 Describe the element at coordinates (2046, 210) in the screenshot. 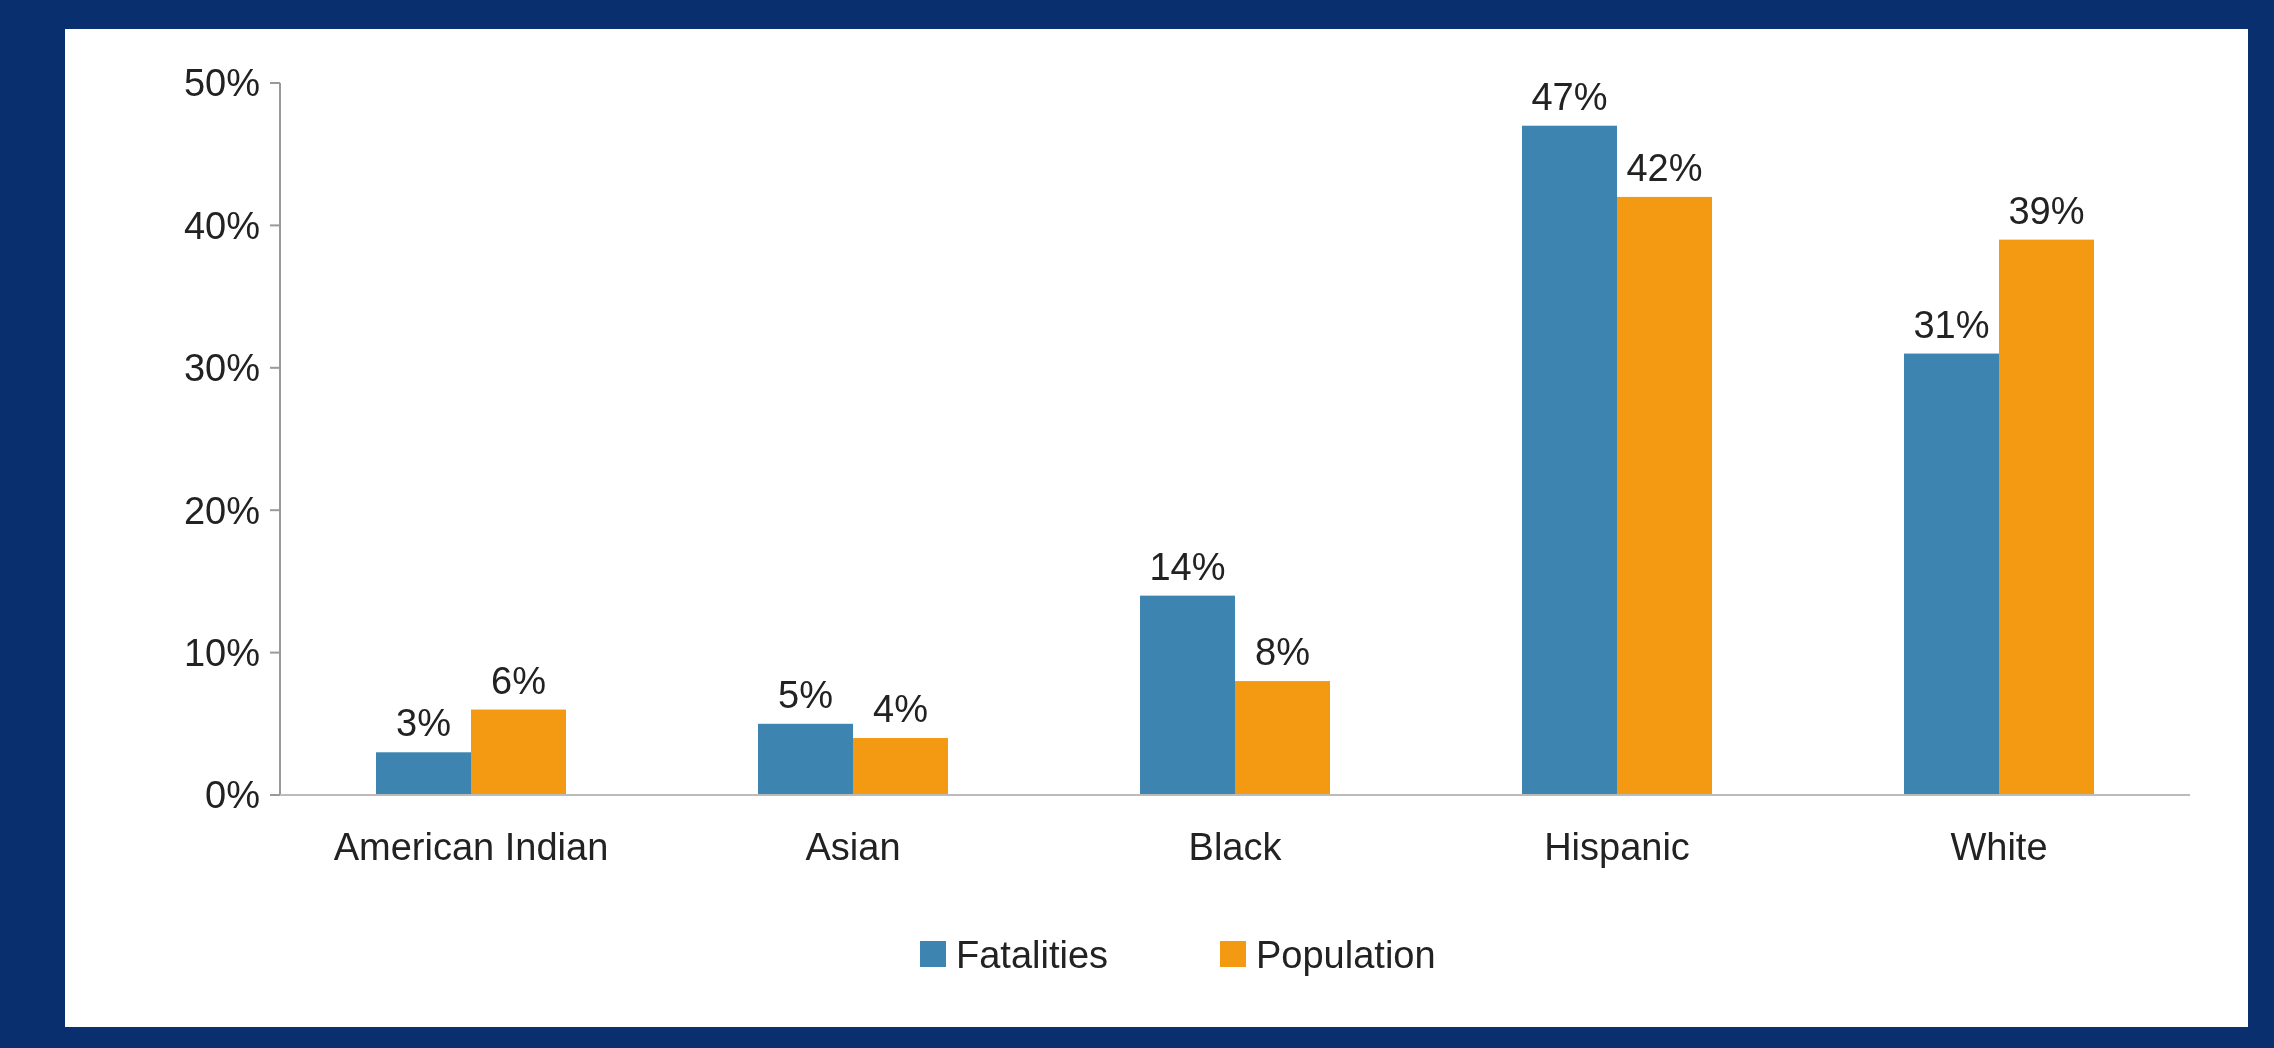

I see `data-label: 39%` at that location.